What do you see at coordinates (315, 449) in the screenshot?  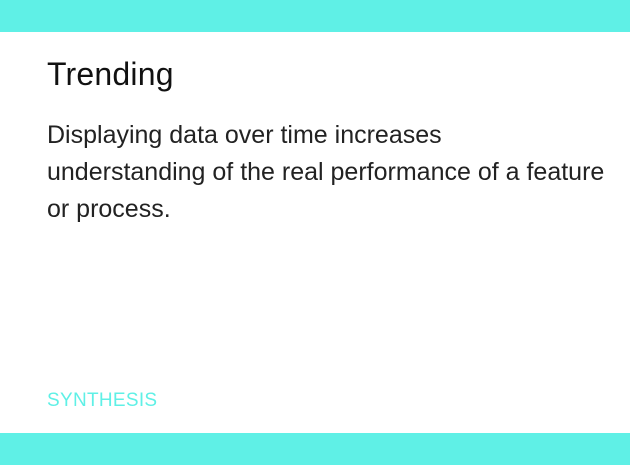 I see `bottom-accent-bar` at bounding box center [315, 449].